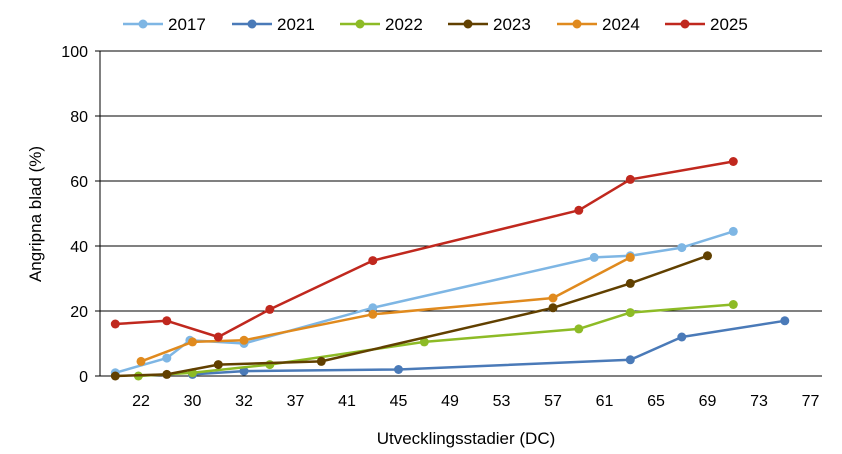 The image size is (842, 454). Describe the element at coordinates (553, 401) in the screenshot. I see `x-tick-label: 57` at that location.